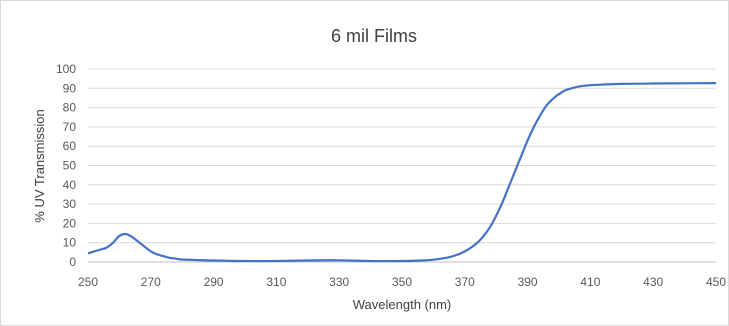 The height and width of the screenshot is (326, 729). What do you see at coordinates (590, 282) in the screenshot?
I see `x-tick-label: 410` at bounding box center [590, 282].